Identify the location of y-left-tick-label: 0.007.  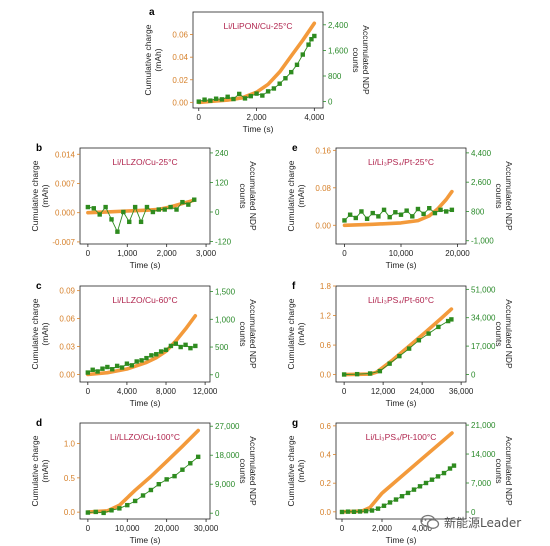
(65, 183).